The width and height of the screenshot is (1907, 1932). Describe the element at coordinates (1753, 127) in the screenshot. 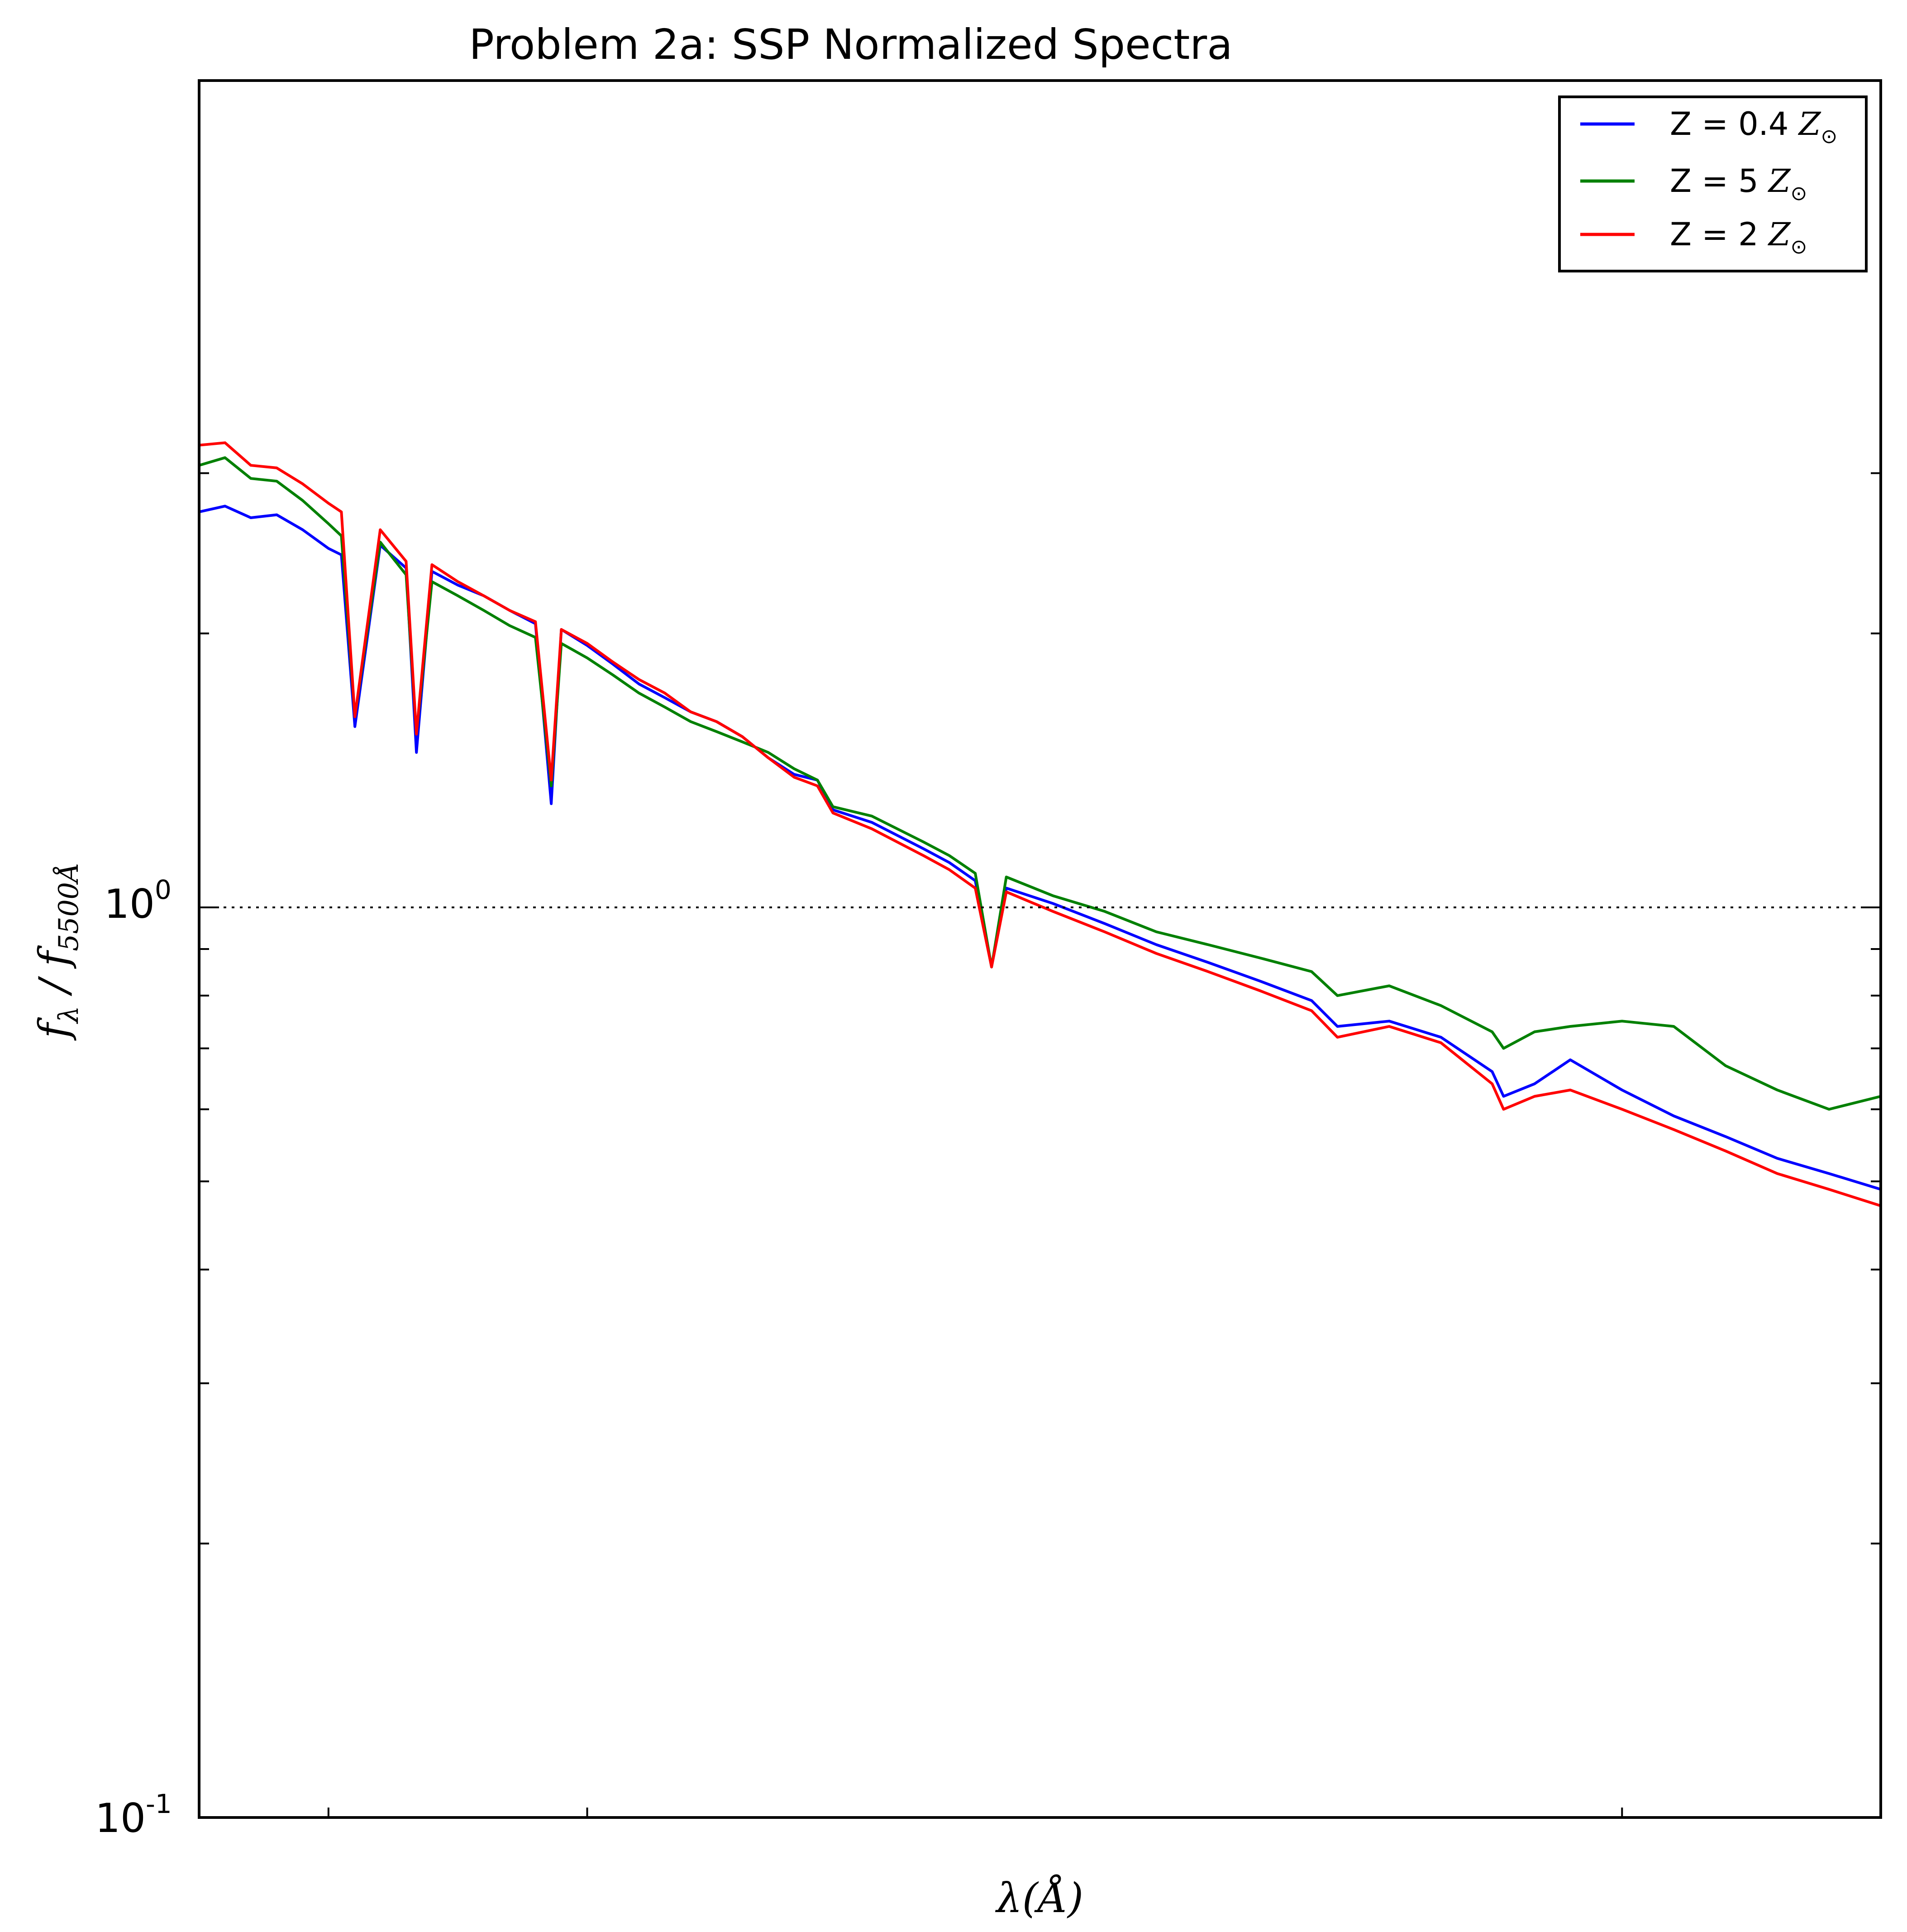

I see `legend-entry-1: Z = 0.4 Z⊙` at that location.